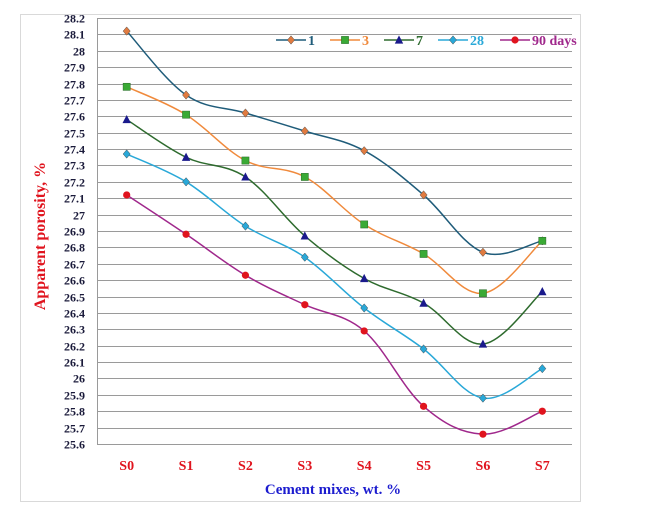  I want to click on legend-item: 90 days, so click(538, 41).